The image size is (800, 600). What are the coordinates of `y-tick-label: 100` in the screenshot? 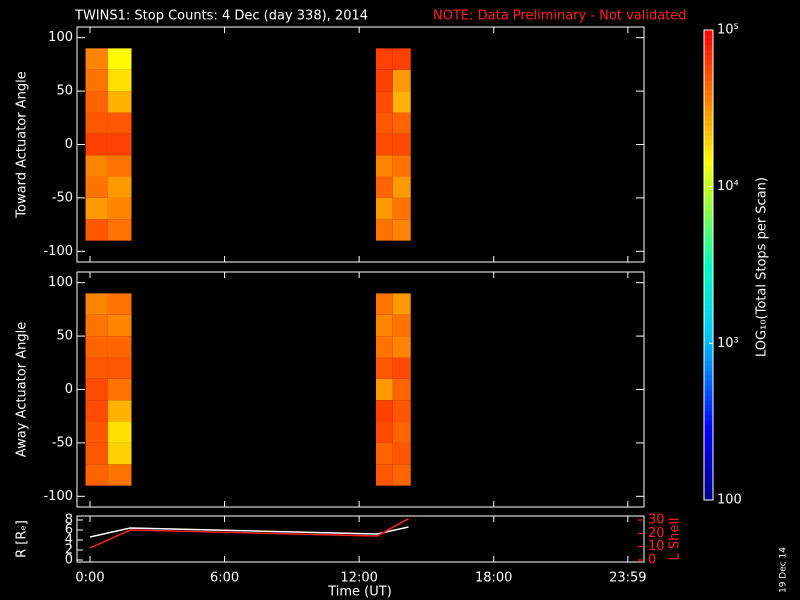 It's located at (60, 37).